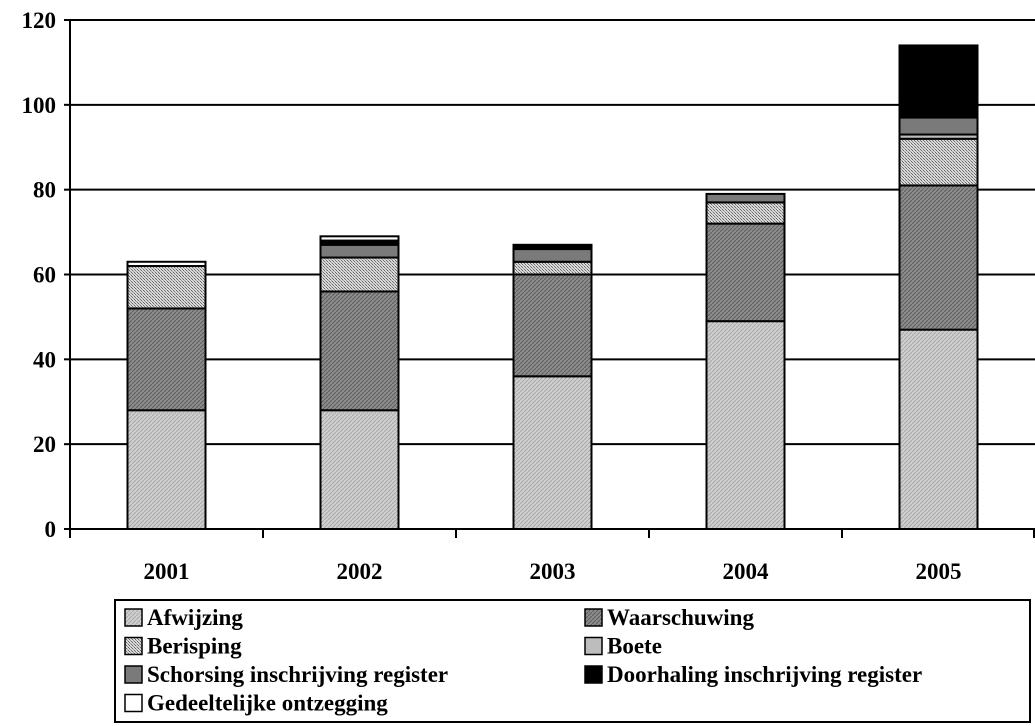 This screenshot has width=1035, height=726. Describe the element at coordinates (593, 674) in the screenshot. I see `legend-swatch-doorhaling-inschrijving-register` at that location.